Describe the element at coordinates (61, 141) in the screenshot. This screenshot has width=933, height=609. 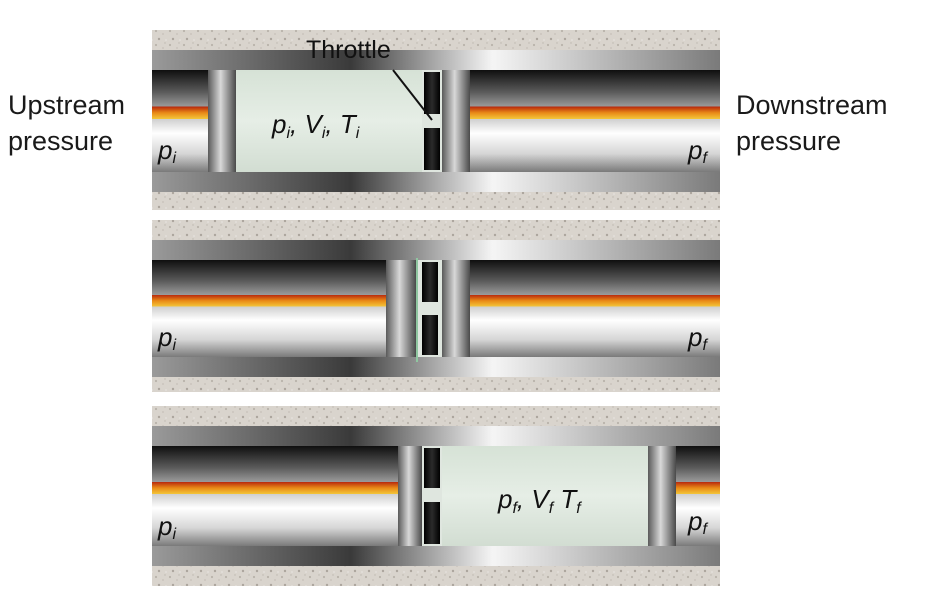
I see `upstream-line-2: pressure` at that location.